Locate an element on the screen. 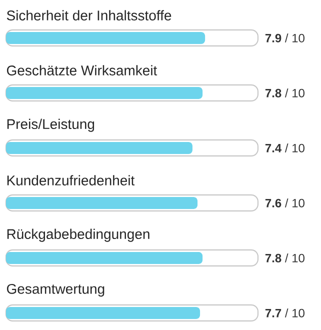  y-tick-label: Kundenzufriedenheit is located at coordinates (71, 180).